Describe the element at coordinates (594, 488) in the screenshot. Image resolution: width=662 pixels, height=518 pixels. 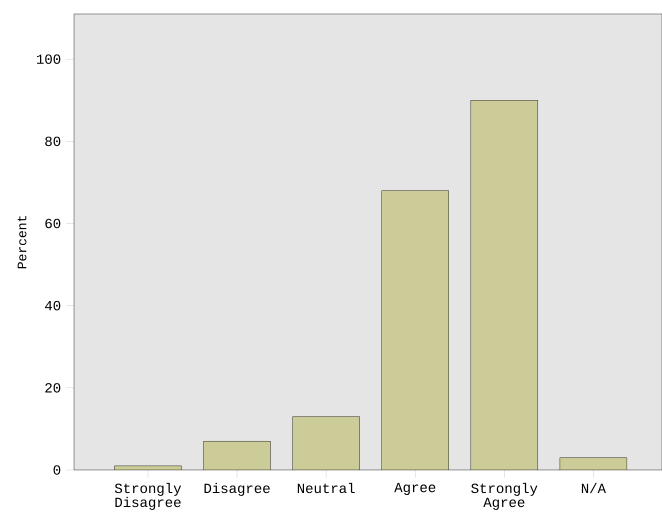
I see `x-tick-label: N/A` at that location.